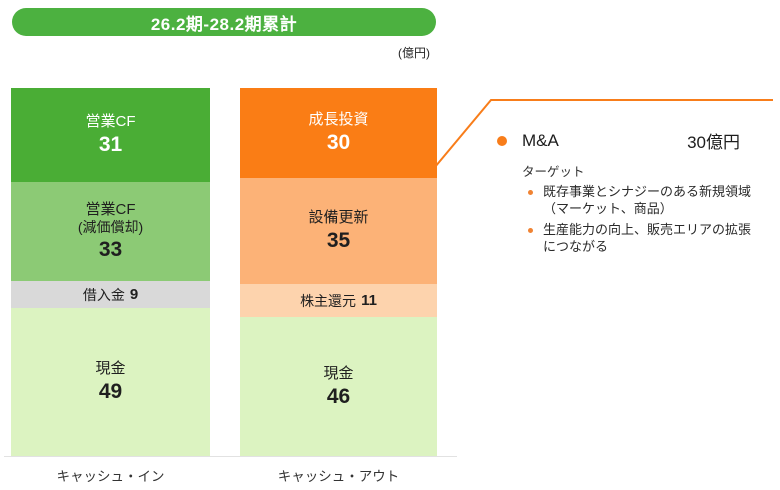 The height and width of the screenshot is (490, 780). I want to click on period-header-pill: 26.2期-28.2期累計, so click(224, 22).